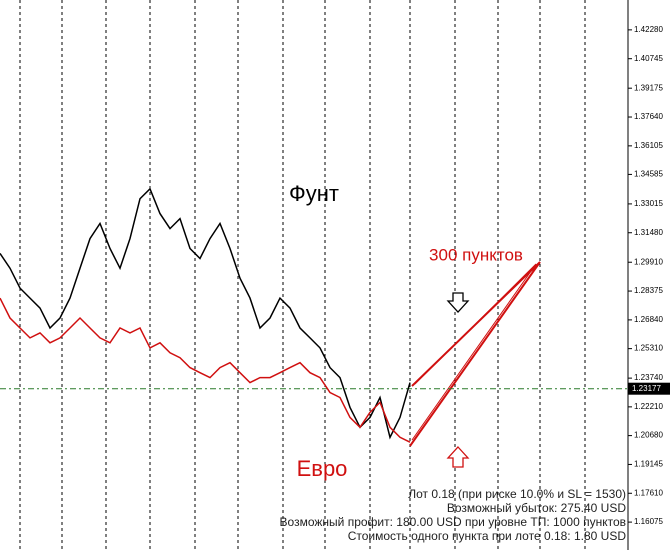 The width and height of the screenshot is (670, 550). Describe the element at coordinates (458, 302) in the screenshot. I see `down-arrow` at that location.